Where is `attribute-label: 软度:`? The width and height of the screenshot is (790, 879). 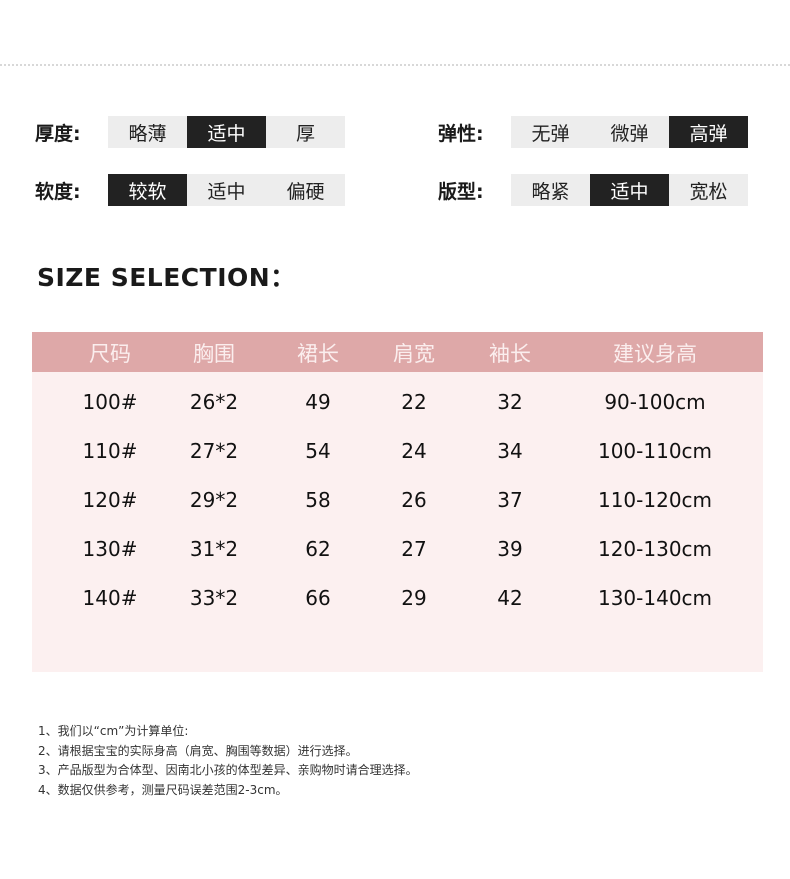
attribute-label: 软度: is located at coordinates (58, 191).